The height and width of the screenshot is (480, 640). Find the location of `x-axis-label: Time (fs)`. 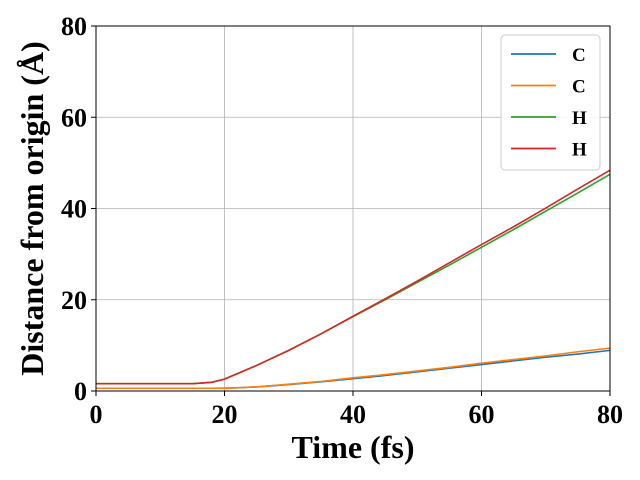

x-axis-label: Time (fs) is located at coordinates (353, 447).